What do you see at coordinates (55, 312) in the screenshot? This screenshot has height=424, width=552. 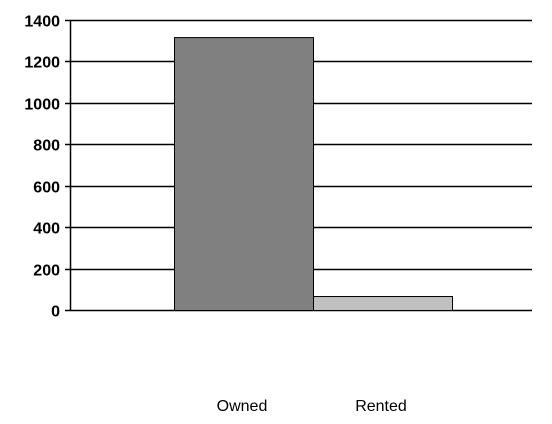 I see `y-tick-label: 0` at bounding box center [55, 312].